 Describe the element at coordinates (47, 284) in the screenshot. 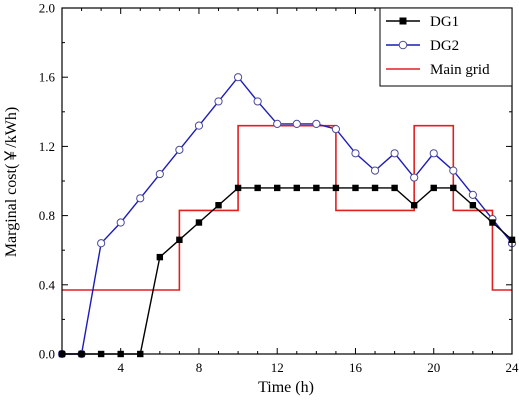

I see `y-tick-label: 0.4` at that location.